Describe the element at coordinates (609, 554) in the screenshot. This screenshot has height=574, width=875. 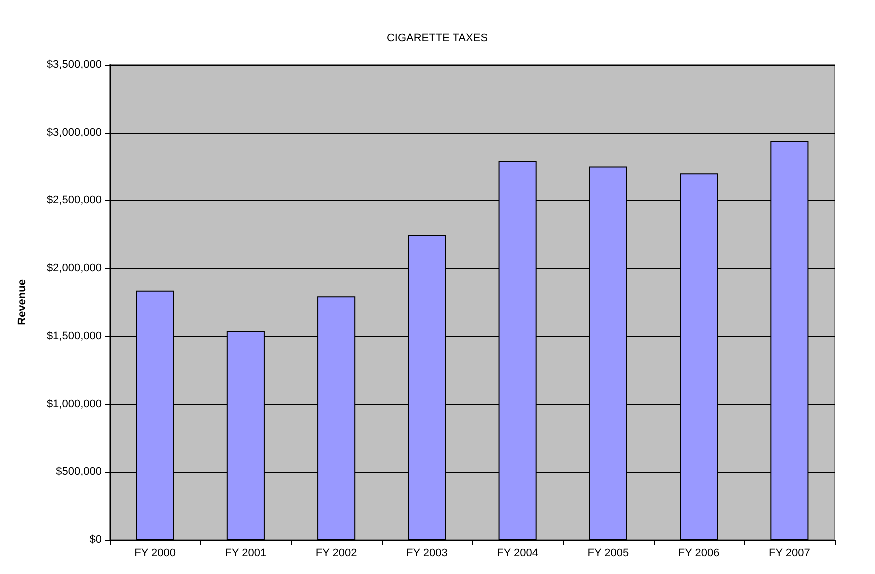
I see `x-tick-label: FY 2005` at that location.